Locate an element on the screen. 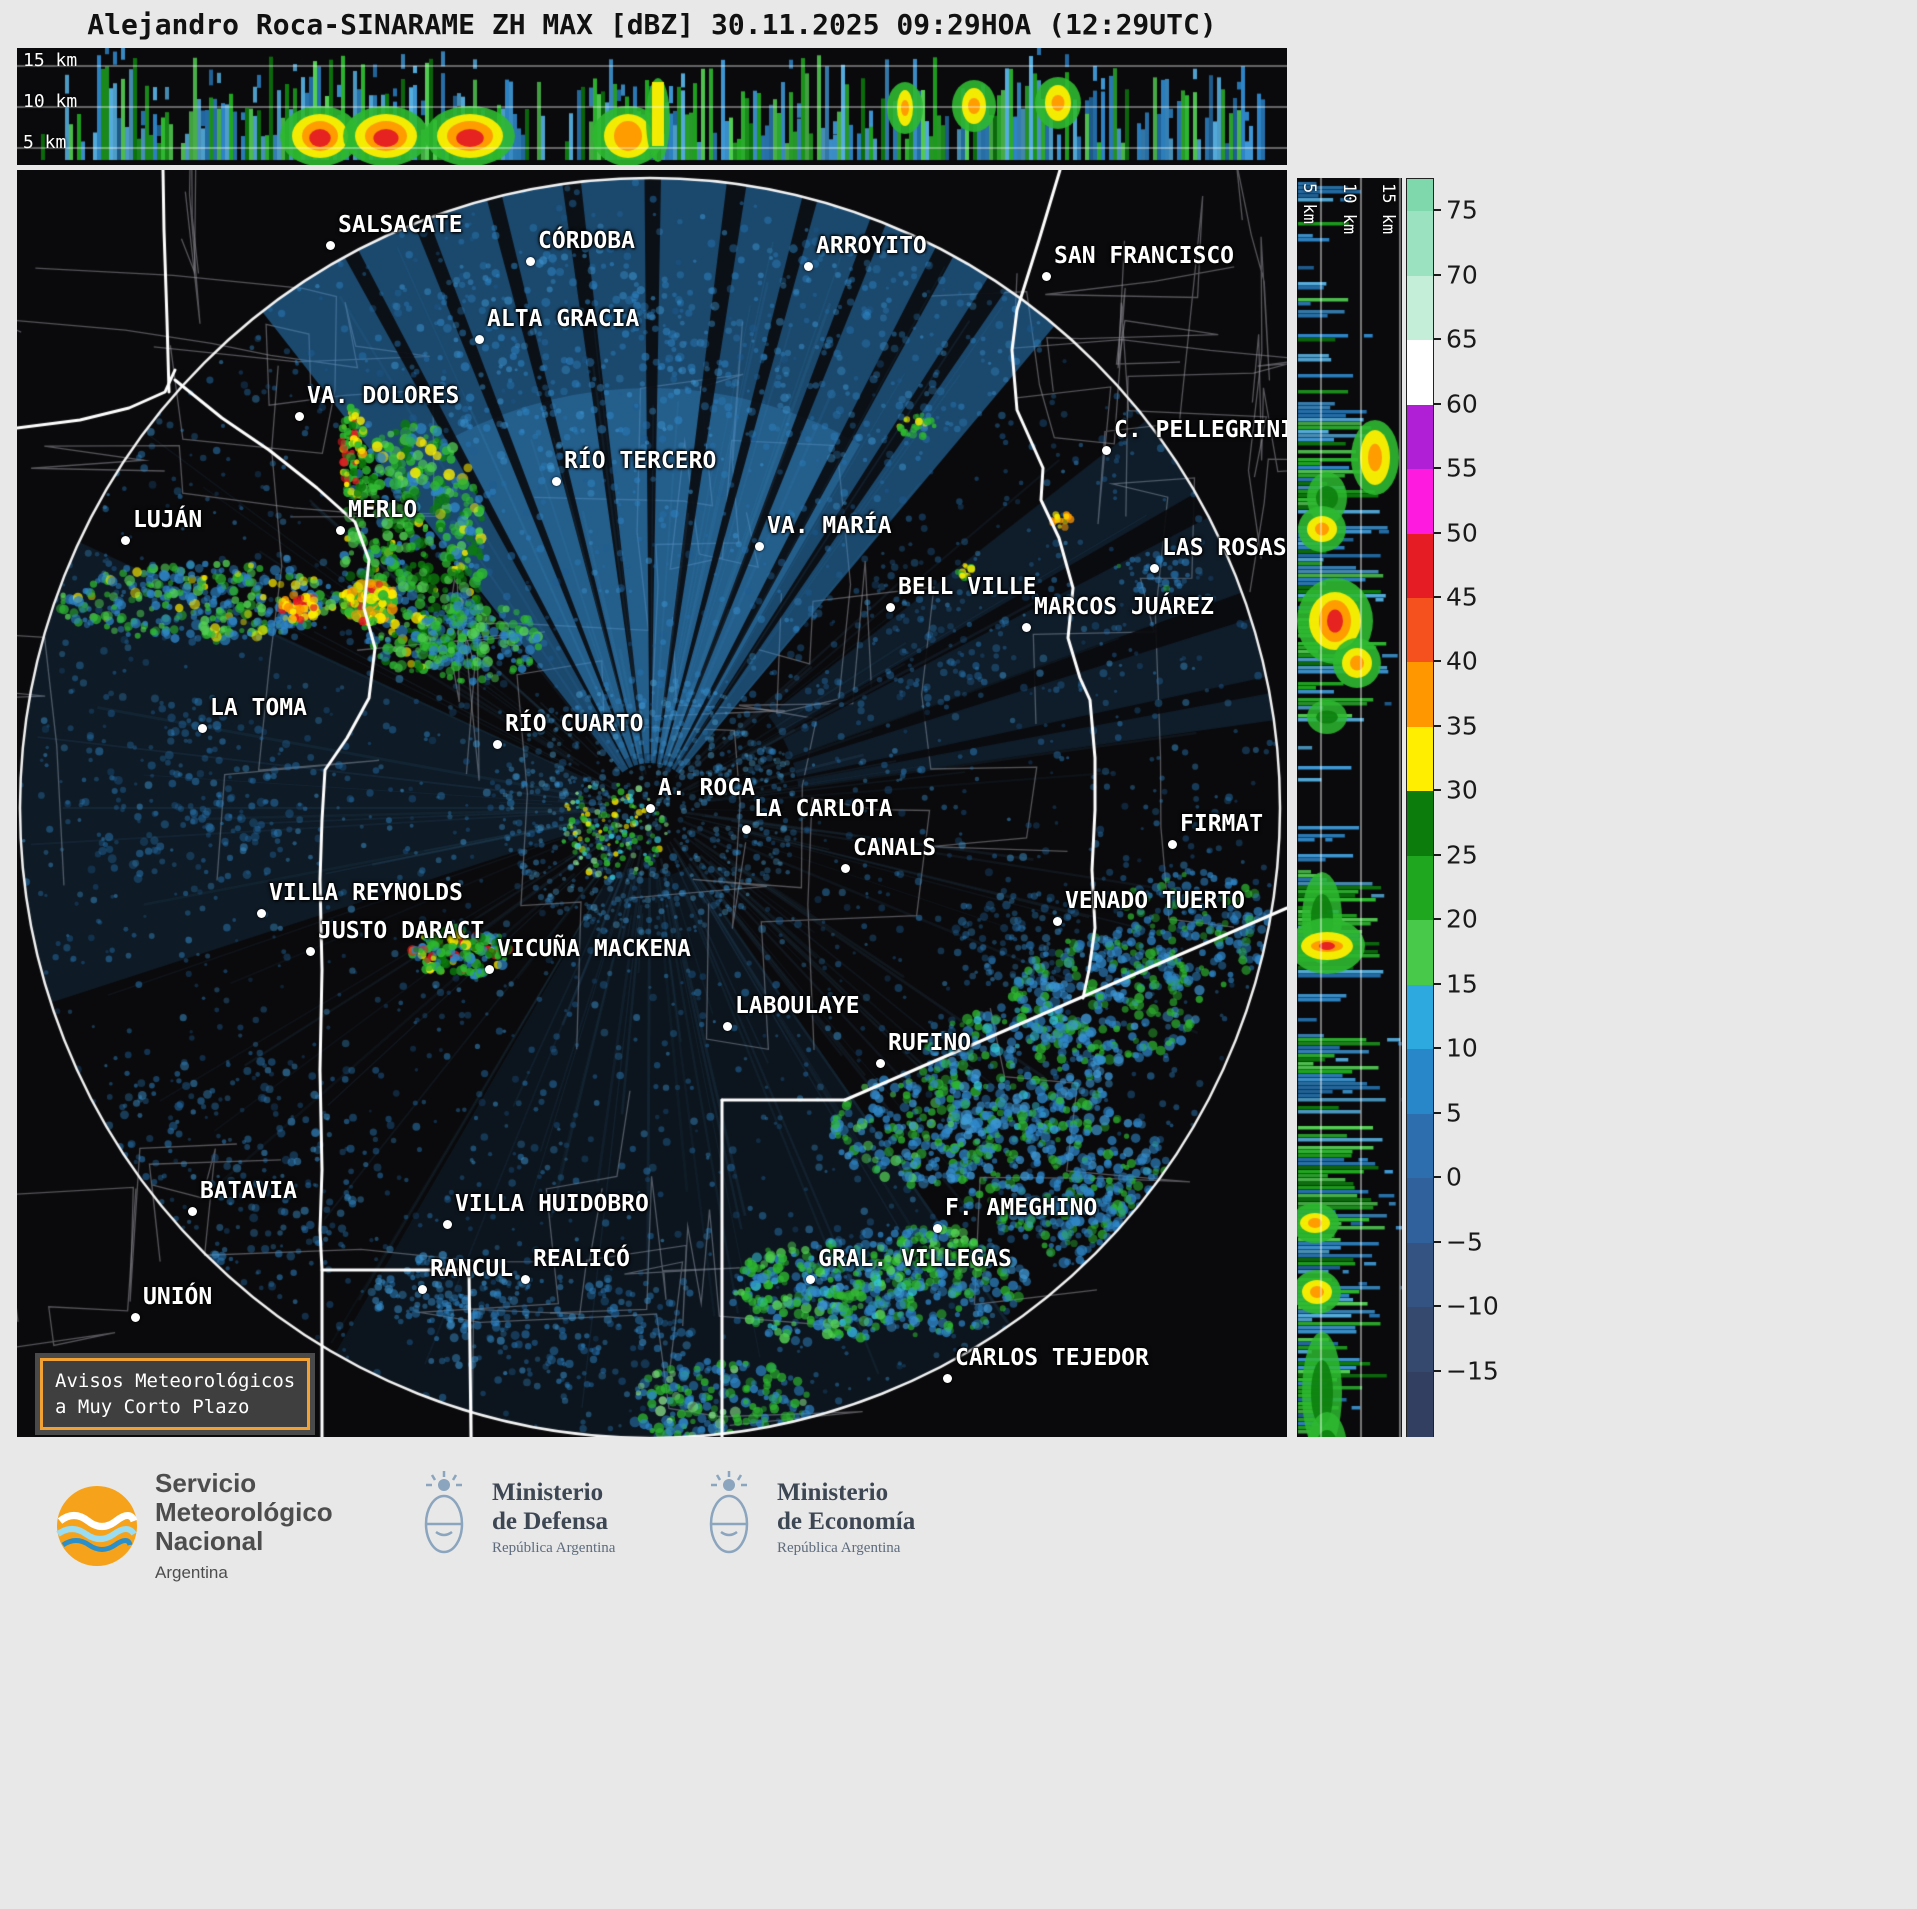 This screenshot has height=1909, width=1917. defensa-title-2: de Defensa is located at coordinates (550, 1521).